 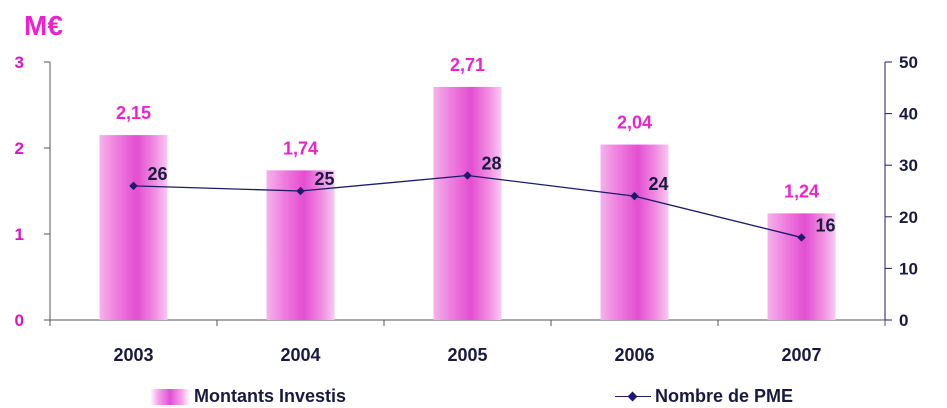 What do you see at coordinates (908, 114) in the screenshot?
I see `right-axis-tick-label: 40` at bounding box center [908, 114].